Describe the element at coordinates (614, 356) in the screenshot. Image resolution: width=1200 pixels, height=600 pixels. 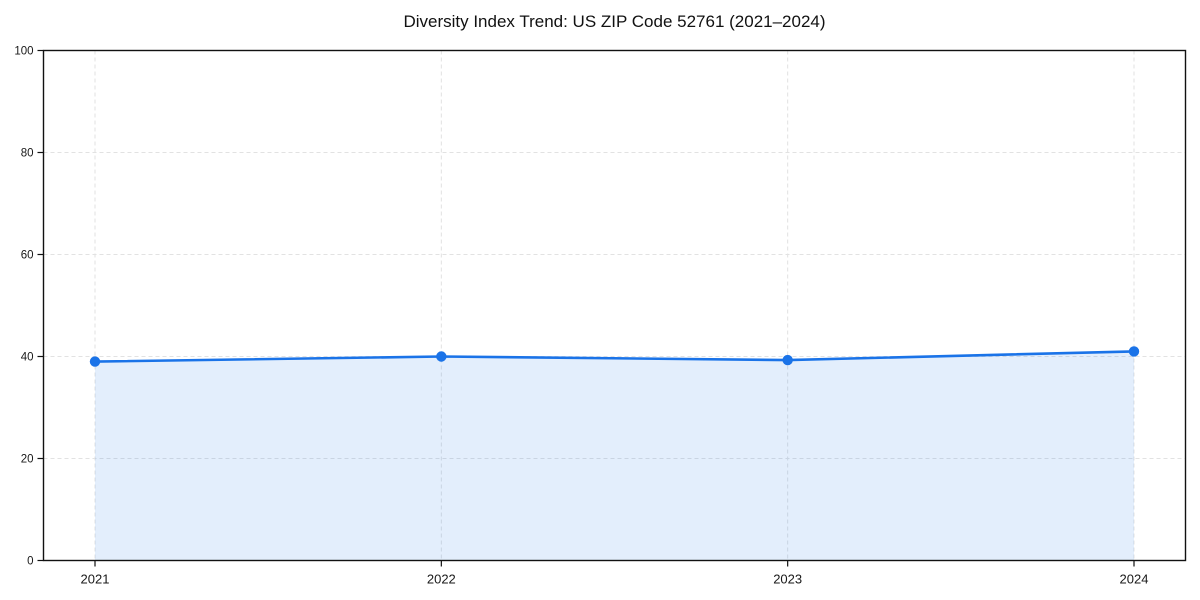
I see `trend-line` at that location.